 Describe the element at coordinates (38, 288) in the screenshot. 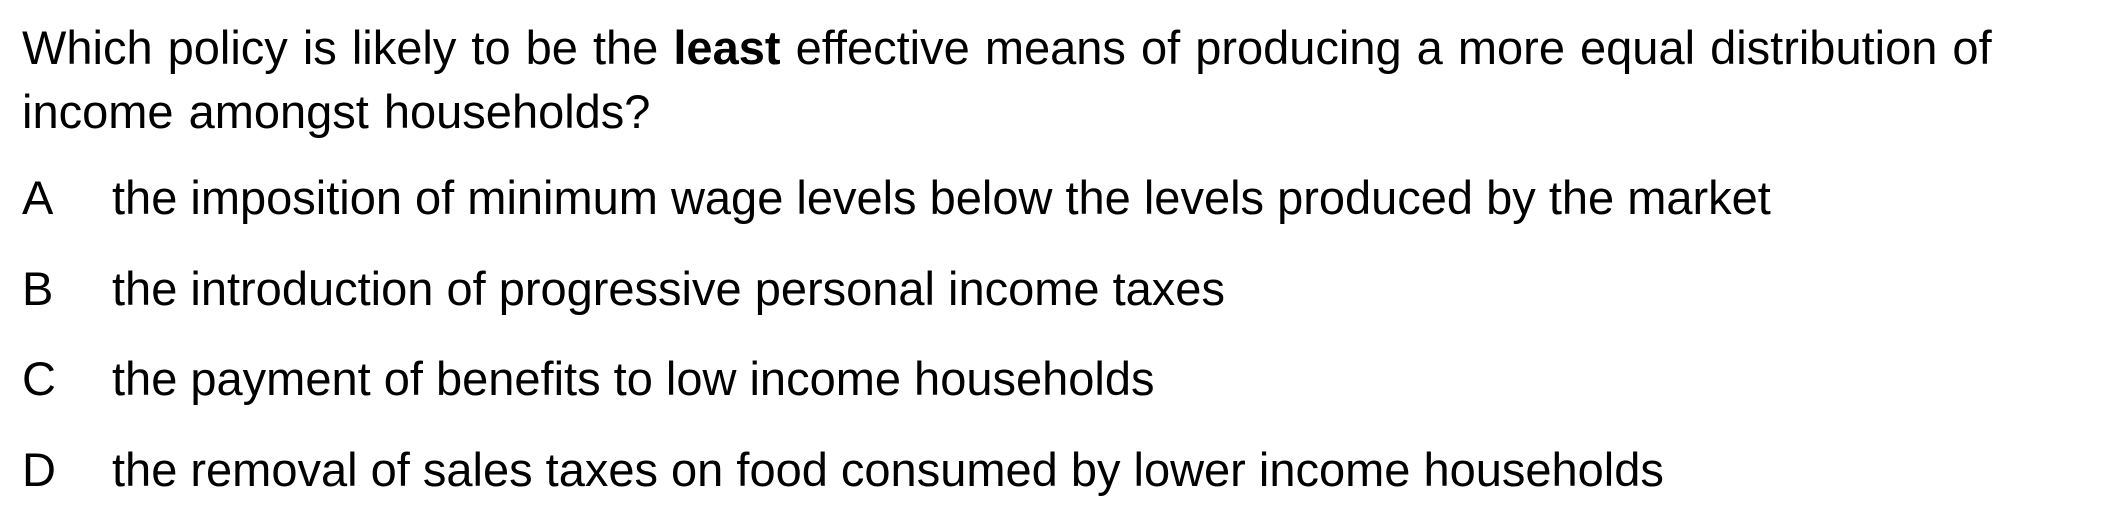

I see `option-b-letter: B` at that location.